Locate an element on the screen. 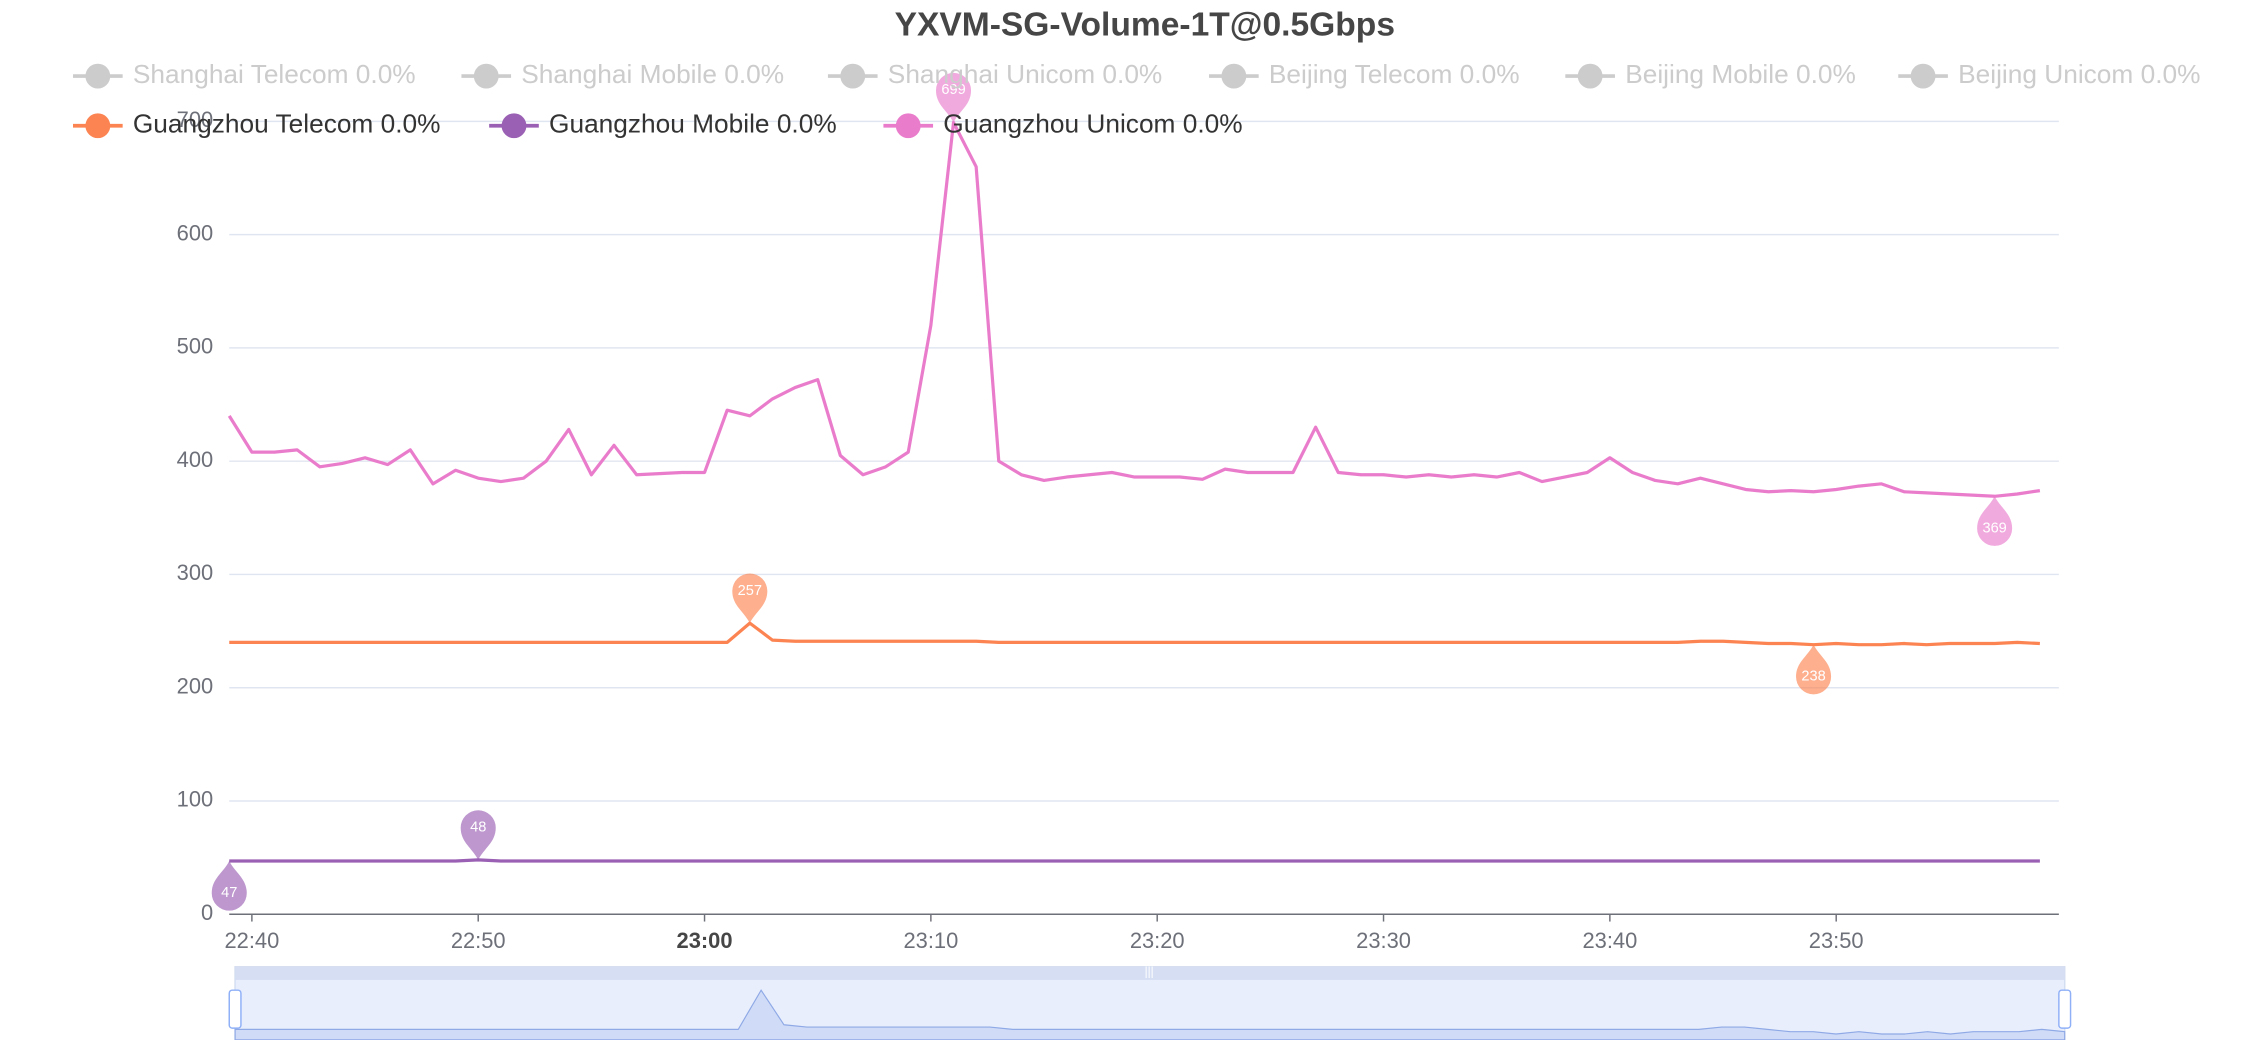  legend-label: Beijing Unicom 0.0% is located at coordinates (2079, 74).